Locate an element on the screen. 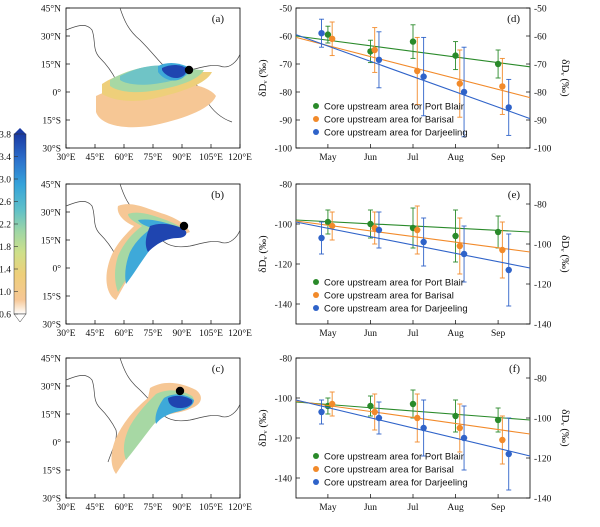  colorbar-label: 0.6 is located at coordinates (5, 316).